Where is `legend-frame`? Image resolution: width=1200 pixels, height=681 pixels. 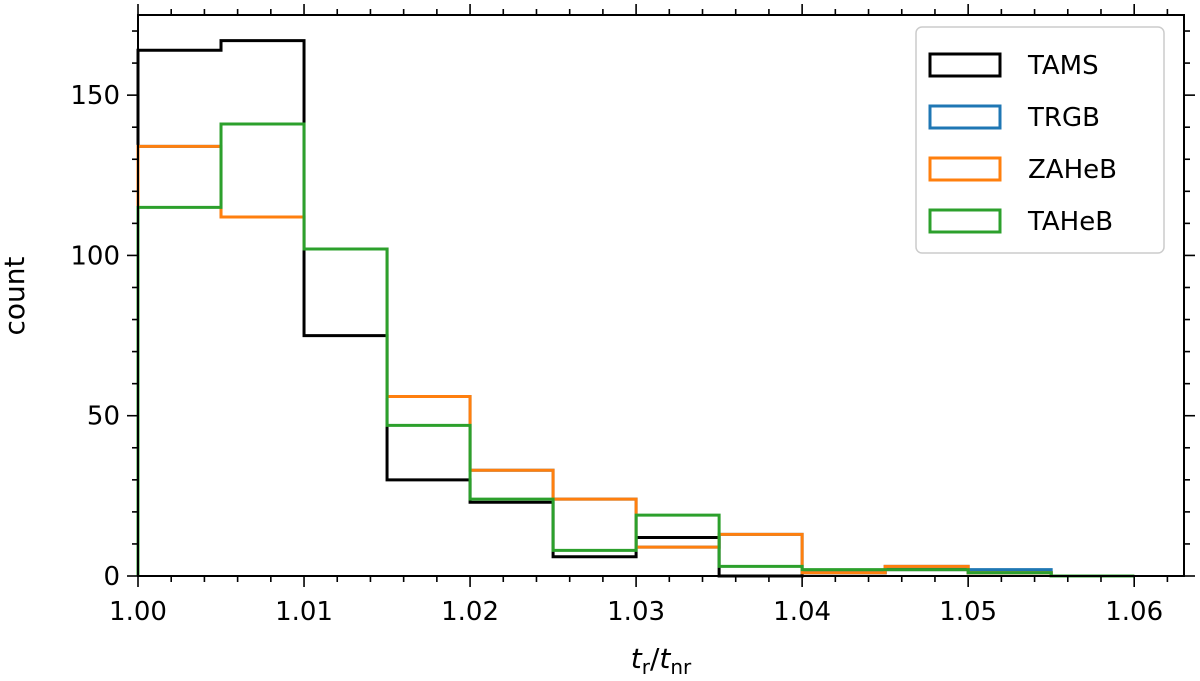
legend-frame is located at coordinates (1040, 140).